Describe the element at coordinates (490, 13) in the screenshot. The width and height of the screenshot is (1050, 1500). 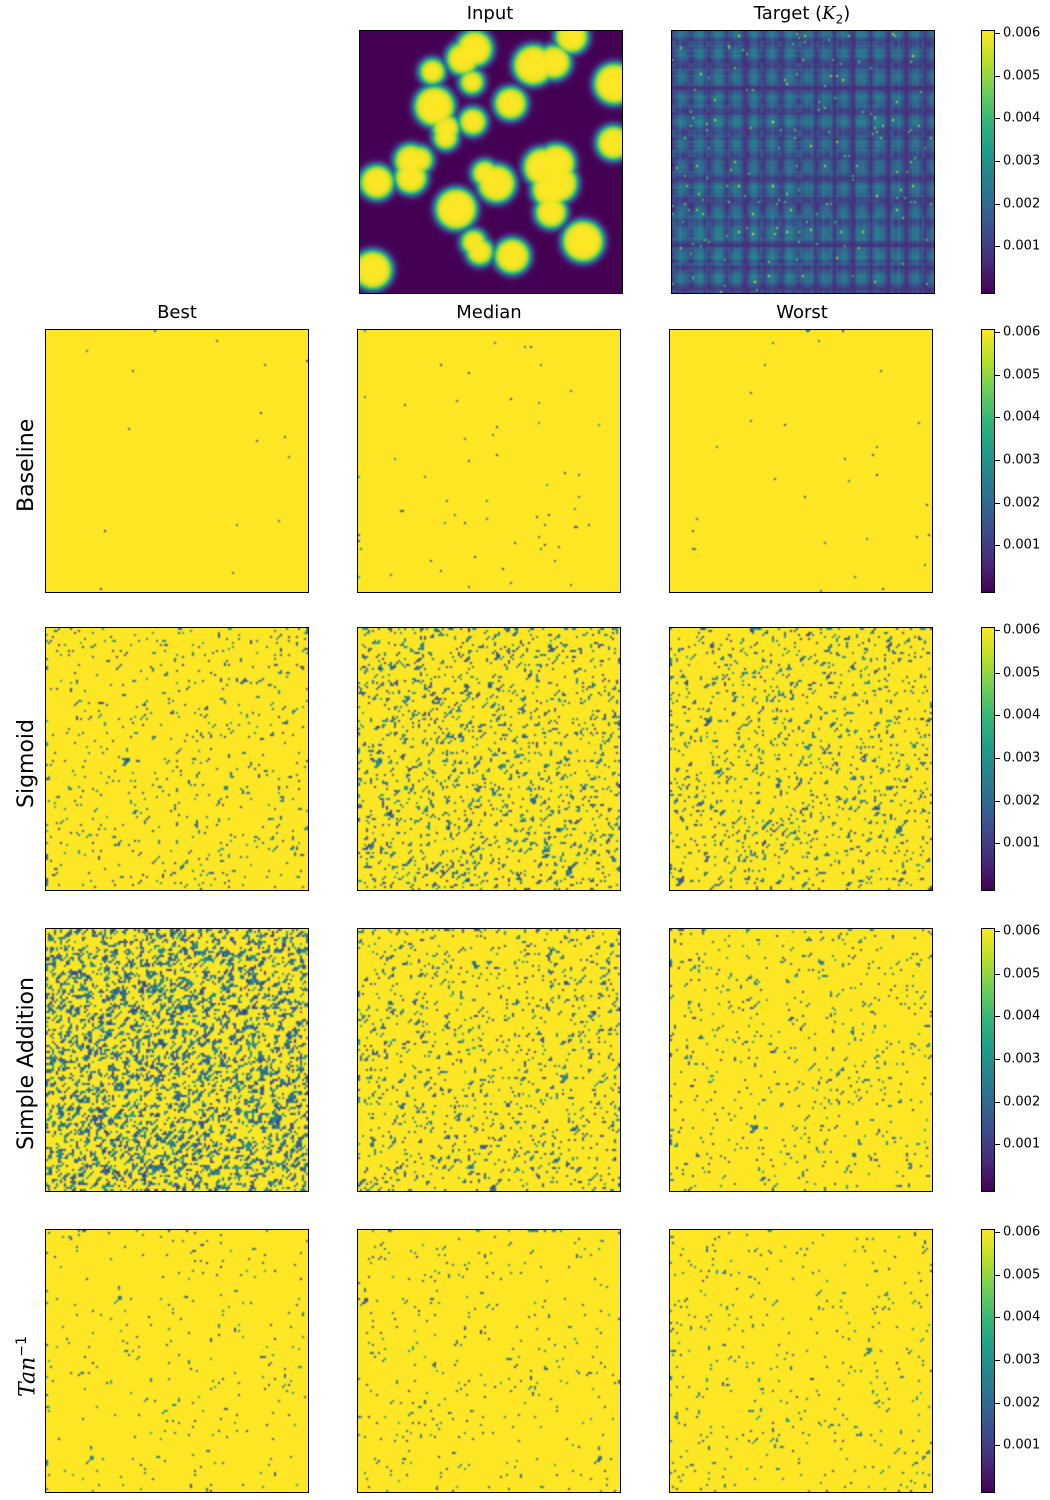
I see `input-title: Input` at that location.